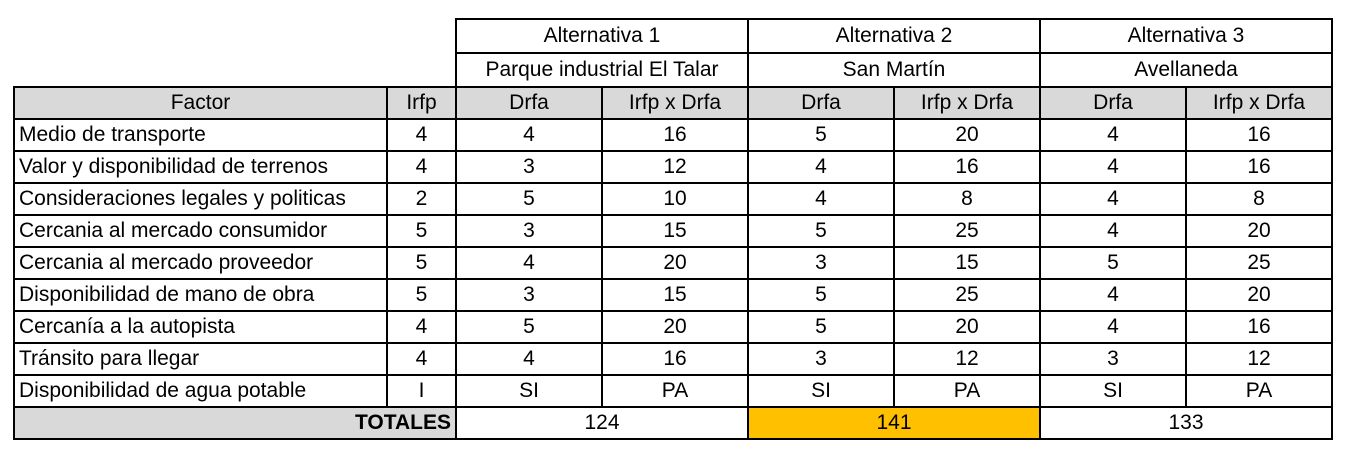 This screenshot has width=1353, height=472. I want to click on alternative-3-total: 133, so click(1186, 423).